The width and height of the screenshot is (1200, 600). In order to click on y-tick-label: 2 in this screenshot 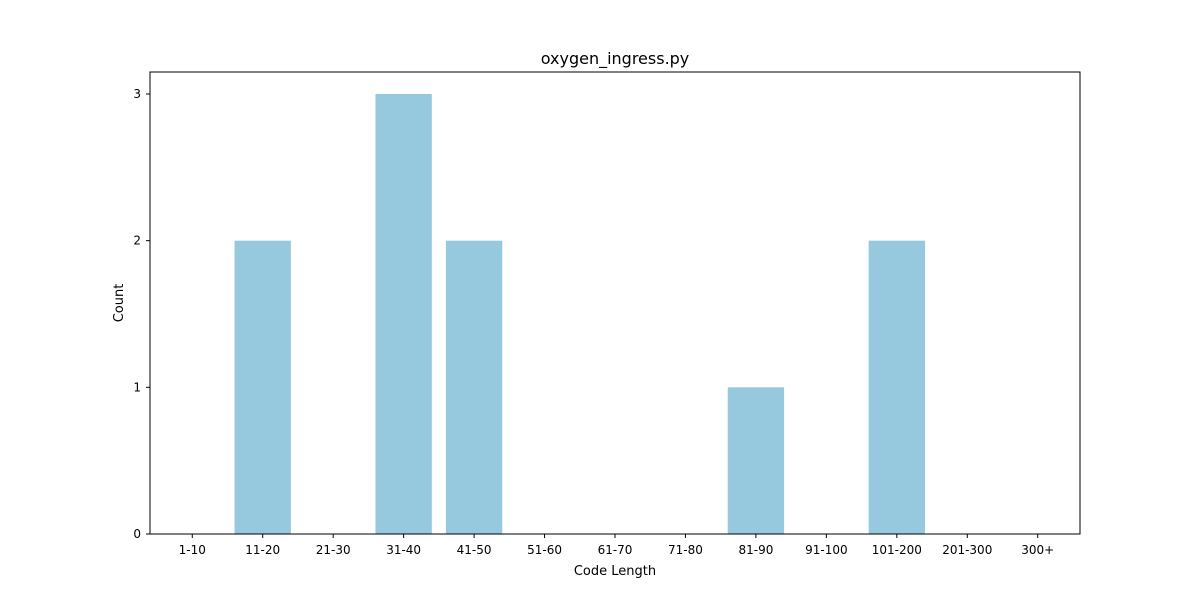, I will do `click(137, 241)`.